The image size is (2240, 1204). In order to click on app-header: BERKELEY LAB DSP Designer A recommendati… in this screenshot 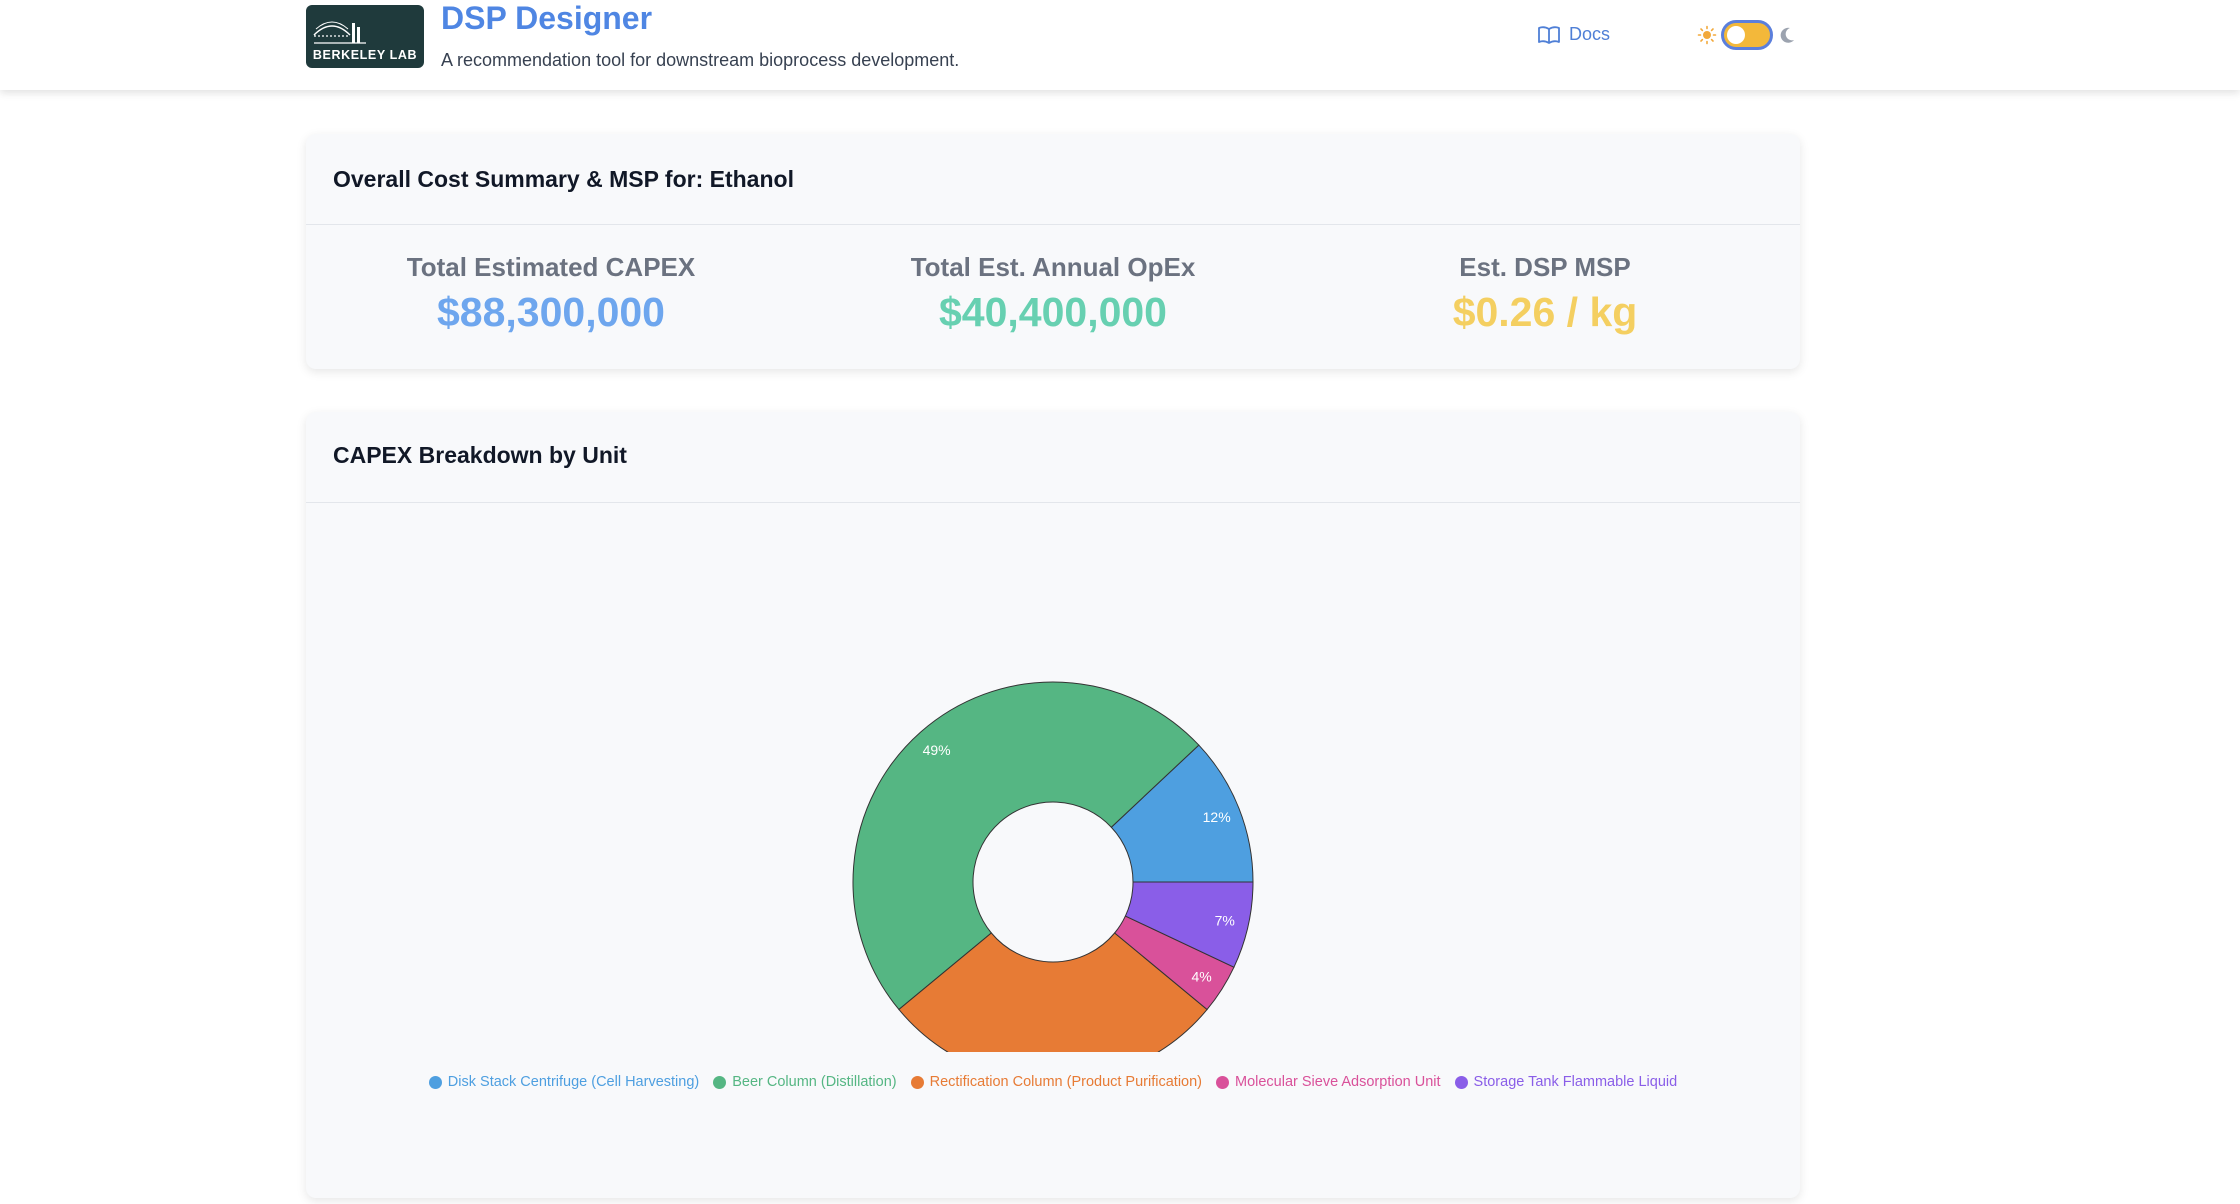, I will do `click(1120, 45)`.